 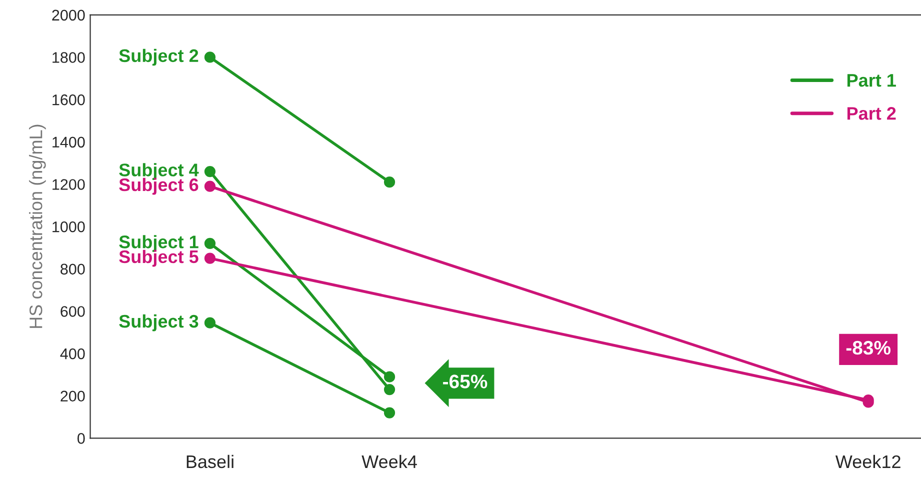 I want to click on legend-label: Part 2, so click(x=871, y=113).